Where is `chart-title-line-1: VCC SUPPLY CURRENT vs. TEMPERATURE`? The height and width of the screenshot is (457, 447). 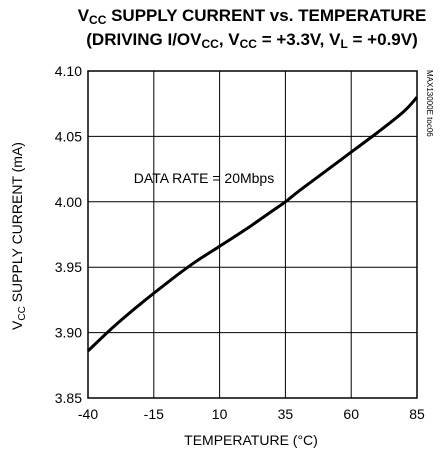 chart-title-line-1: VCC SUPPLY CURRENT vs. TEMPERATURE is located at coordinates (252, 16).